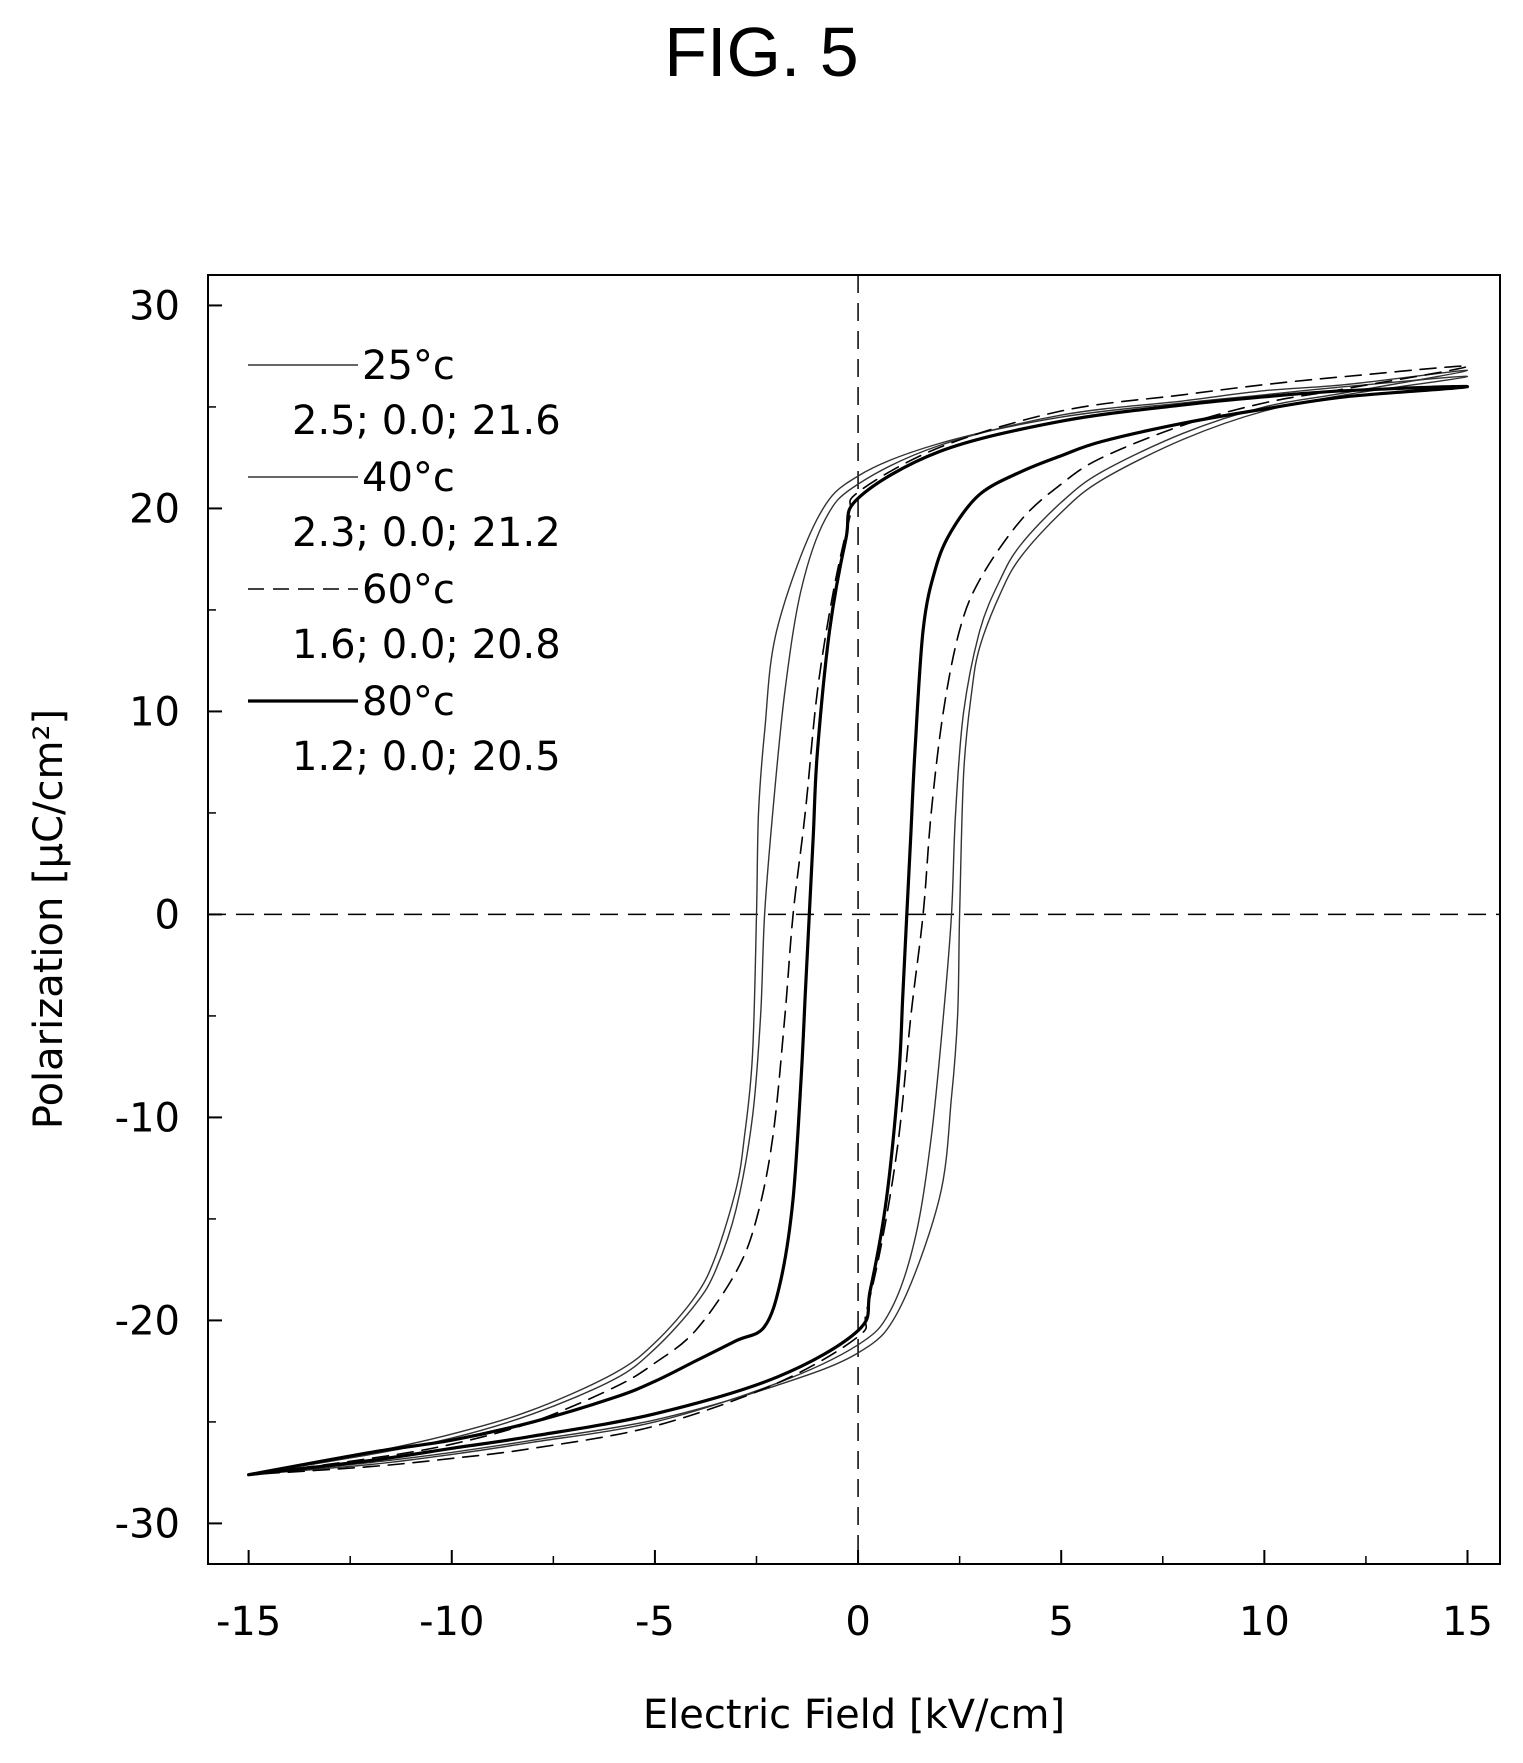 The width and height of the screenshot is (1523, 1763). I want to click on legend-series-stats: 1.2; 0.0; 20.5, so click(426, 757).